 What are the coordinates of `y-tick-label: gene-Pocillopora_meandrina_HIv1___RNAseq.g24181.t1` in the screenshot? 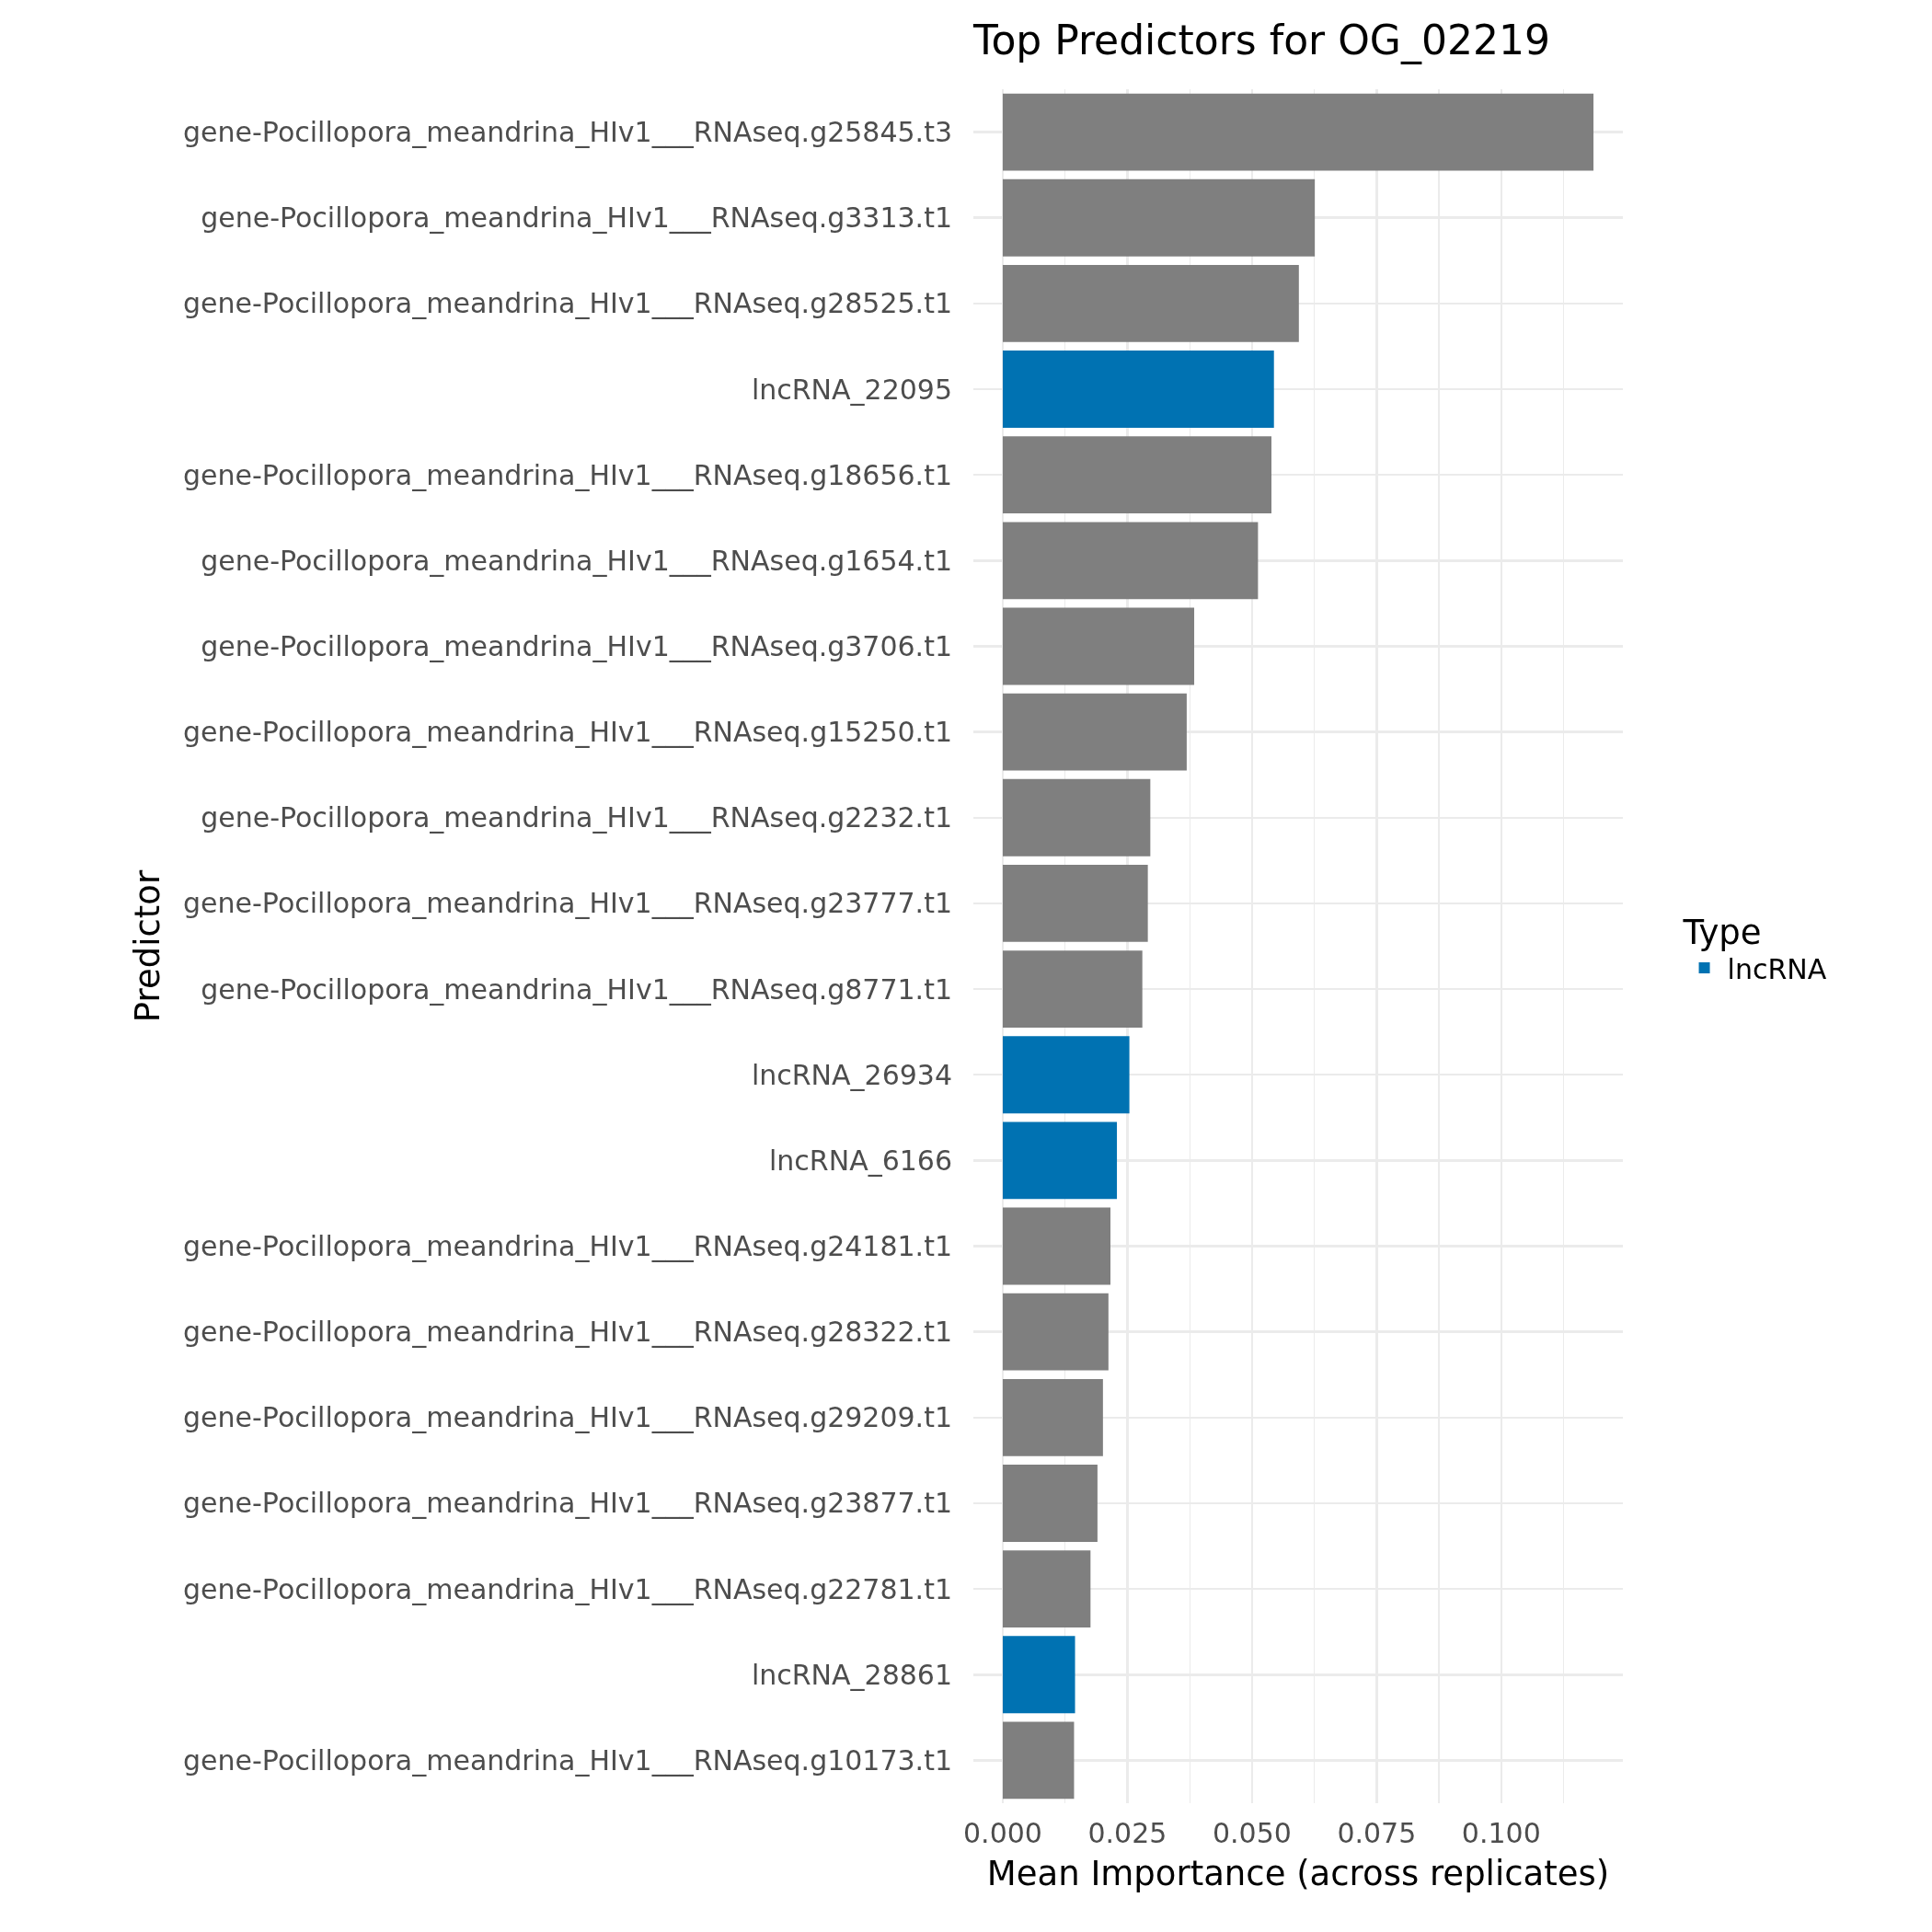 It's located at (567, 1246).